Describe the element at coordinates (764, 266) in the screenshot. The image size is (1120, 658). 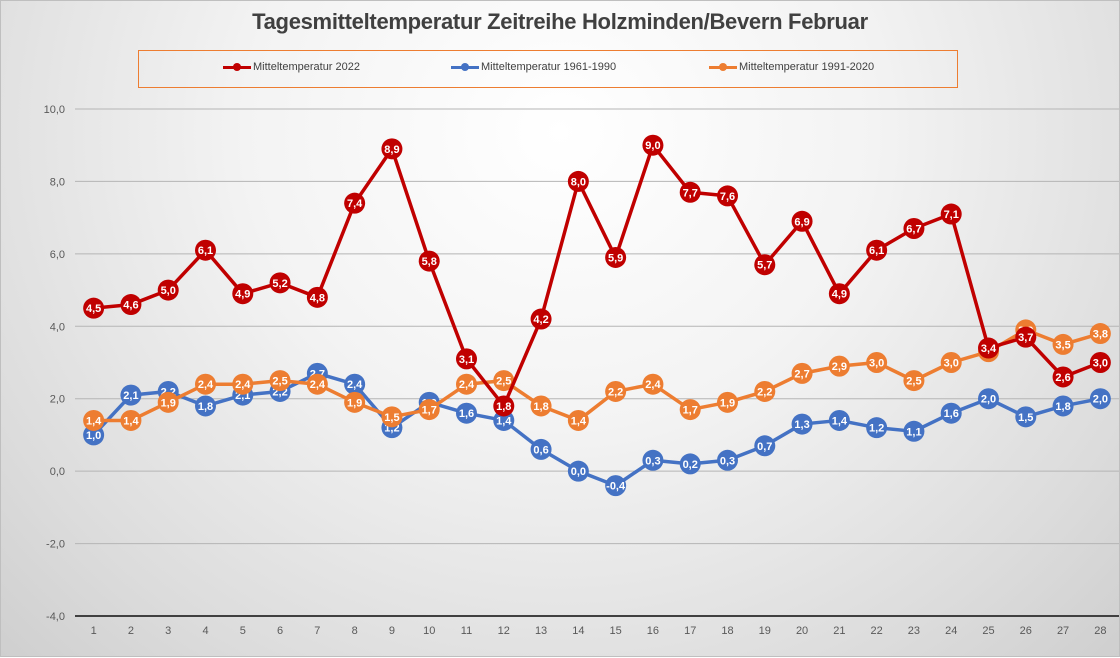
I see `data-label-2022: 5,7` at that location.